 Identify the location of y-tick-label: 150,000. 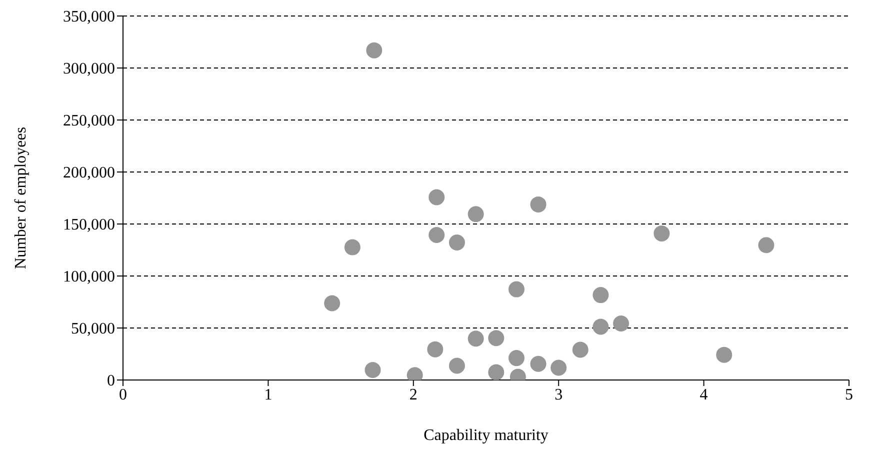
(89, 225).